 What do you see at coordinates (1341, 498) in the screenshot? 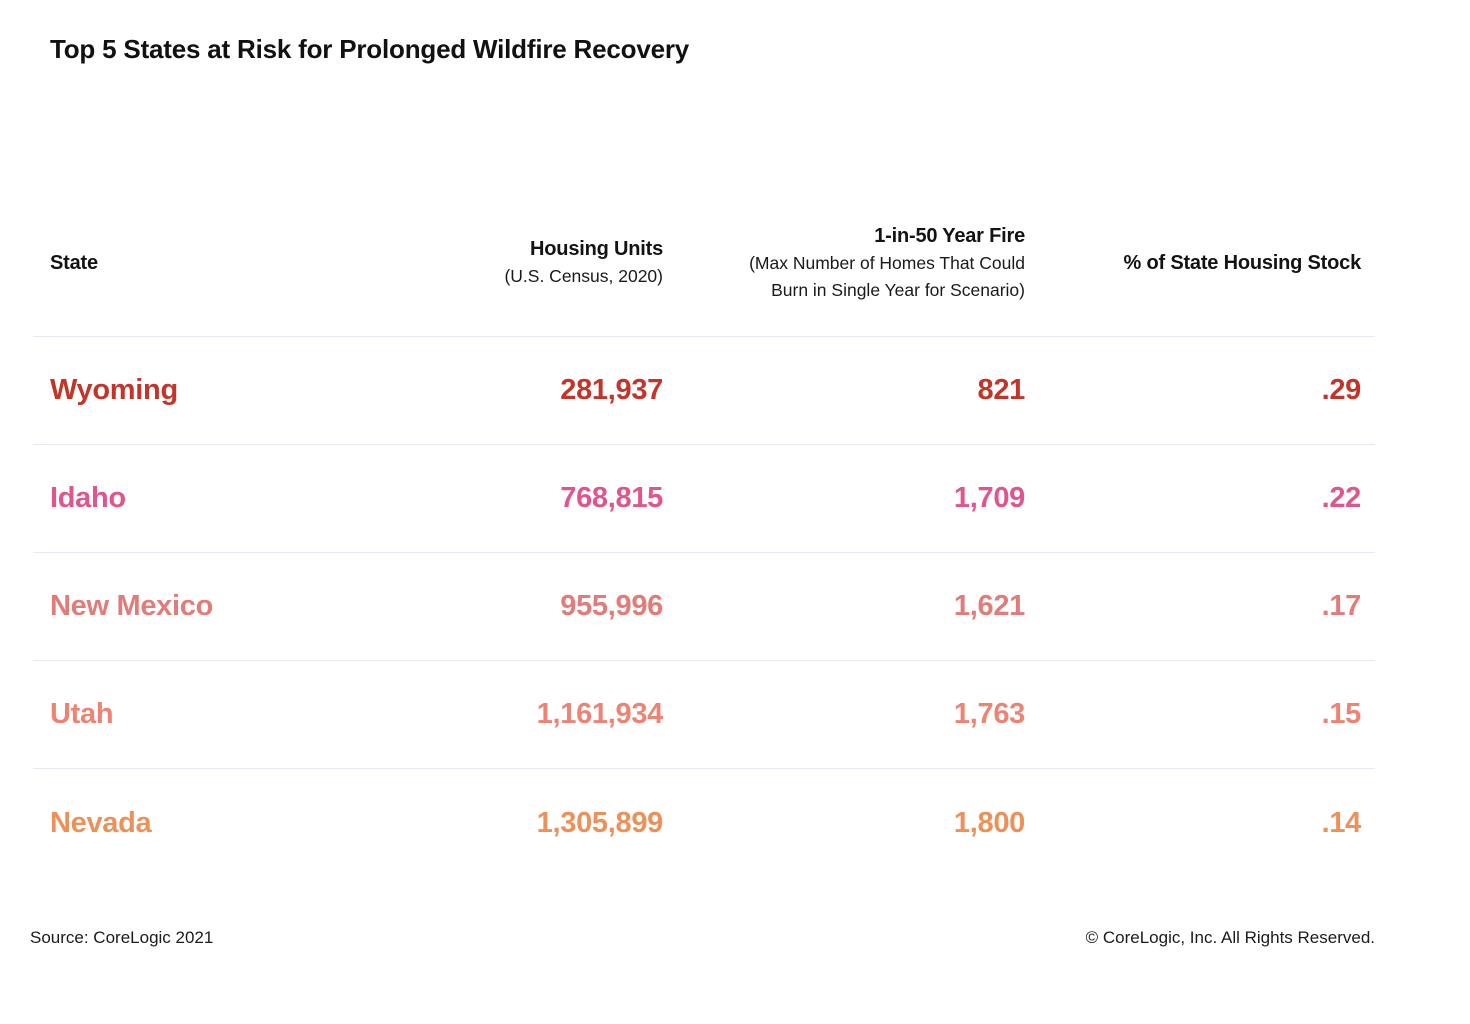
I see `pct-cell: .22` at bounding box center [1341, 498].